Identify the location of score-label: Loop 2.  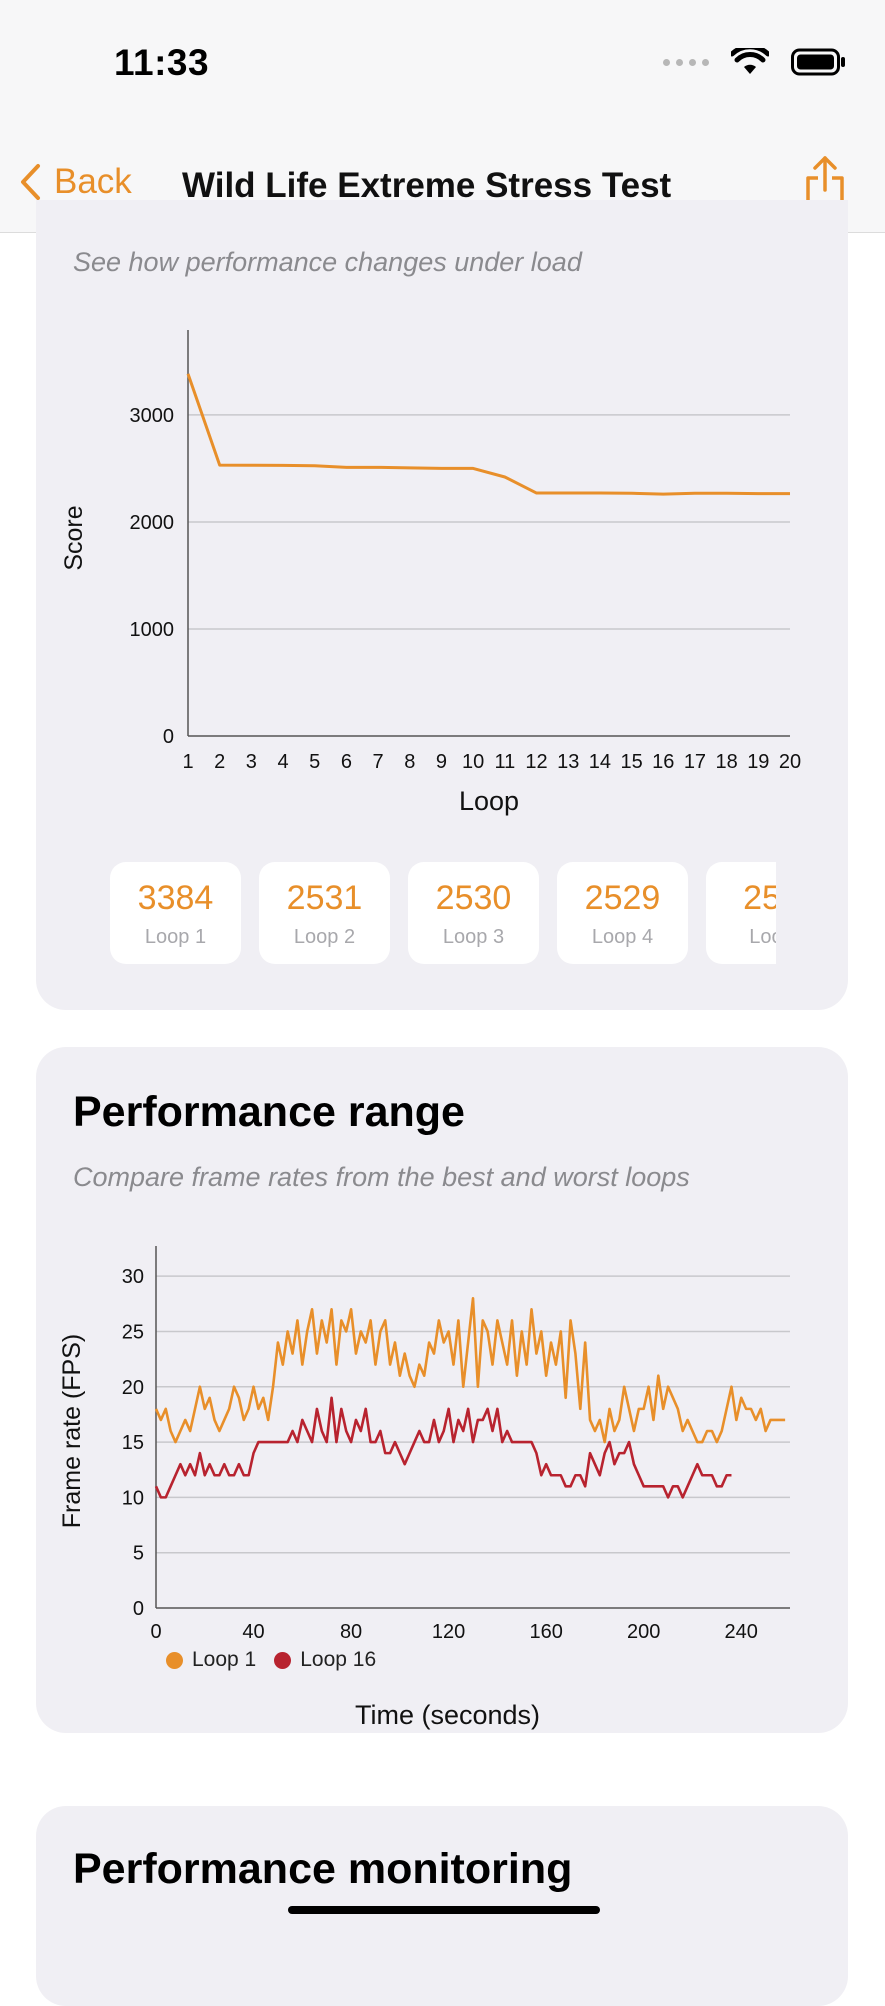
(324, 937).